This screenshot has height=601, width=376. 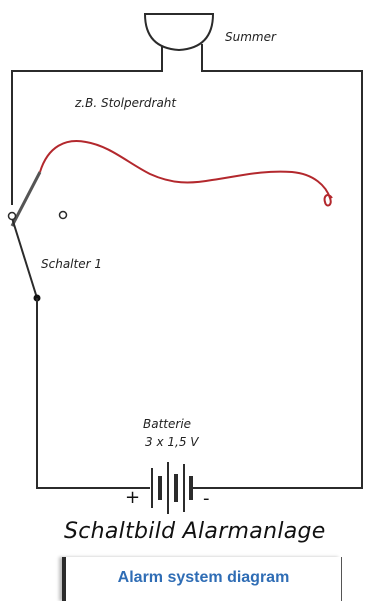 I want to click on caption-box: Alarm system diagram, so click(x=202, y=579).